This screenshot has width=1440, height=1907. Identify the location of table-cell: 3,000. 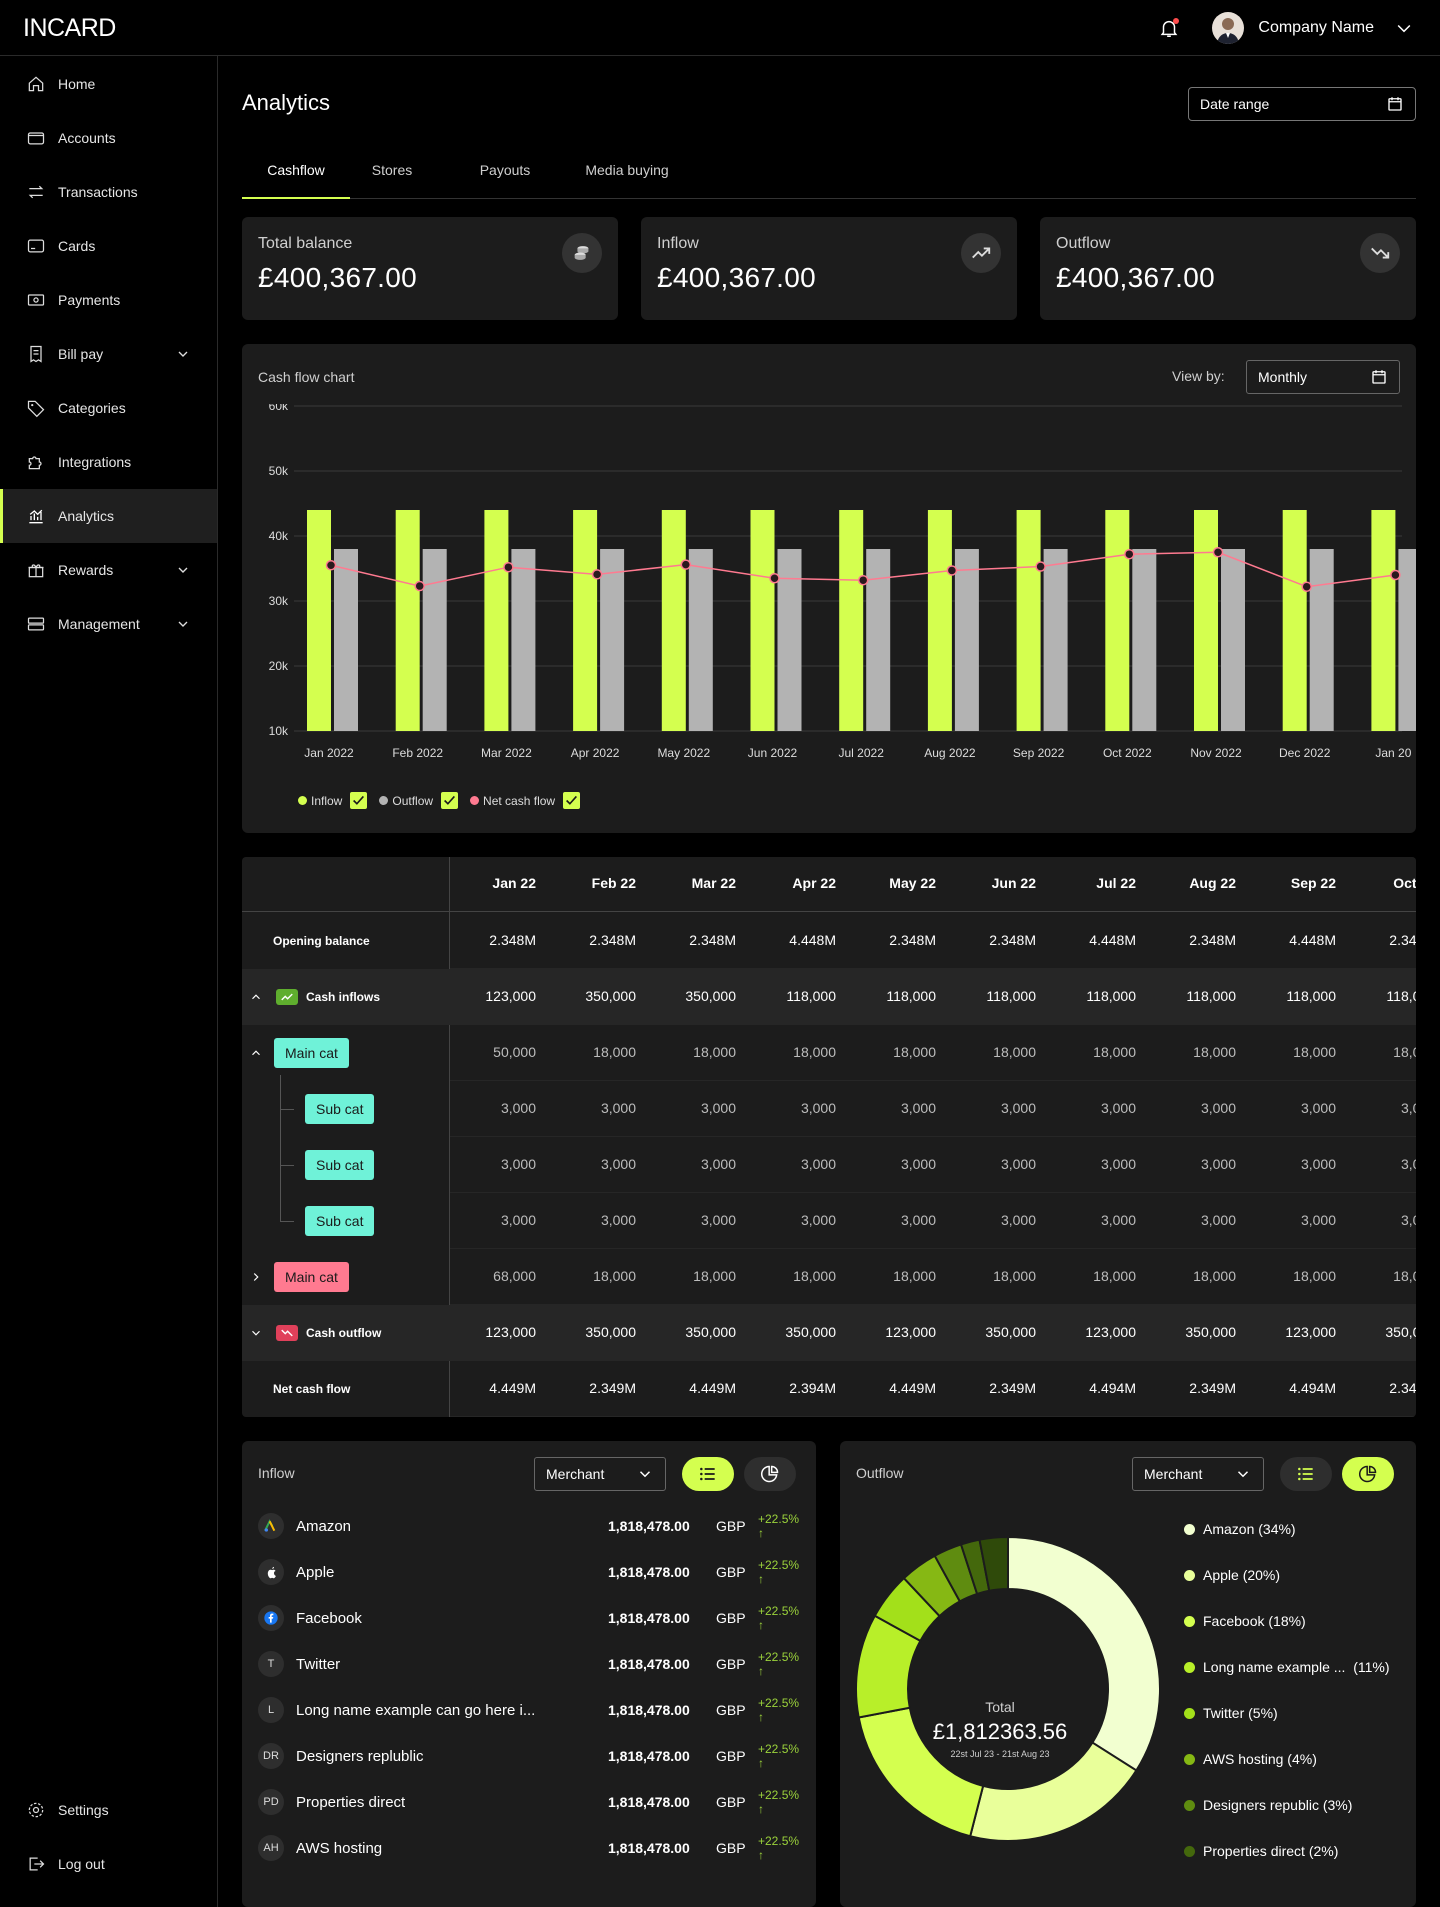
(718, 1108).